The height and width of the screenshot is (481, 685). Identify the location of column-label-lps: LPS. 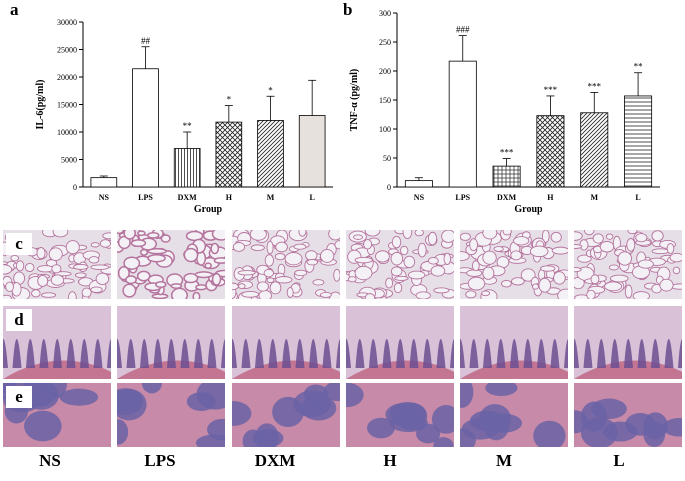
(160, 460).